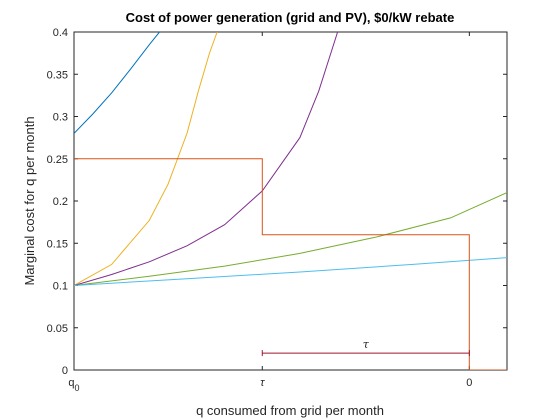 The width and height of the screenshot is (560, 420). What do you see at coordinates (57, 244) in the screenshot?
I see `y-tick-label: 0.15` at bounding box center [57, 244].